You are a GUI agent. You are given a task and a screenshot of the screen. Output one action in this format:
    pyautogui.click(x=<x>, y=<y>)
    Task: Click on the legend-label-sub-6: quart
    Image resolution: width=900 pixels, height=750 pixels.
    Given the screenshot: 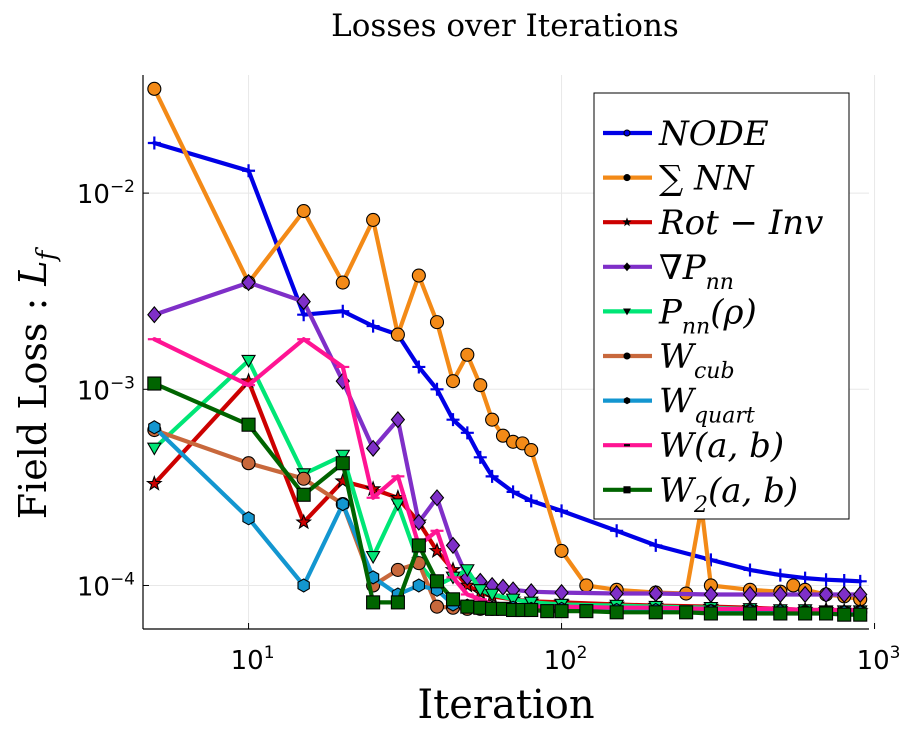 What is the action you would take?
    pyautogui.click(x=724, y=416)
    